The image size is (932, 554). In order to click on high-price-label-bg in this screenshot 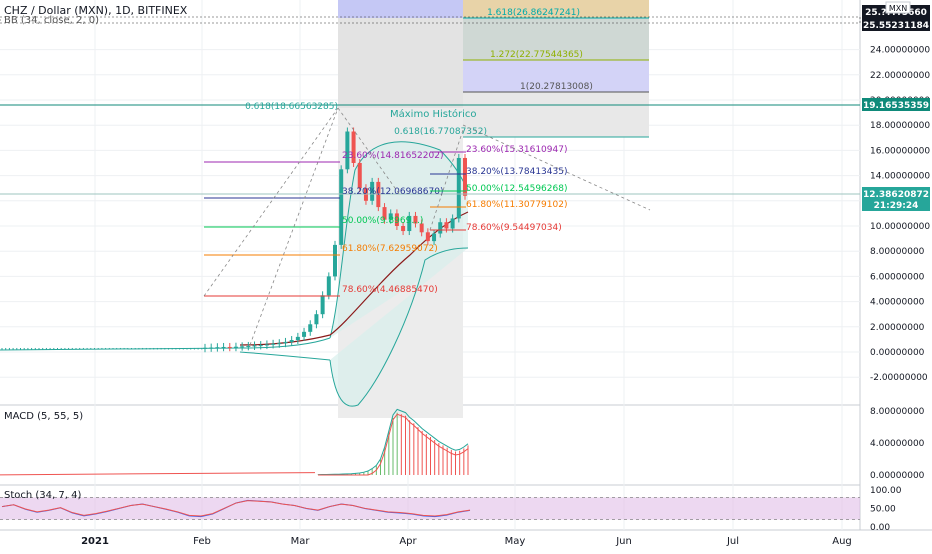, I will do `click(896, 104)`.